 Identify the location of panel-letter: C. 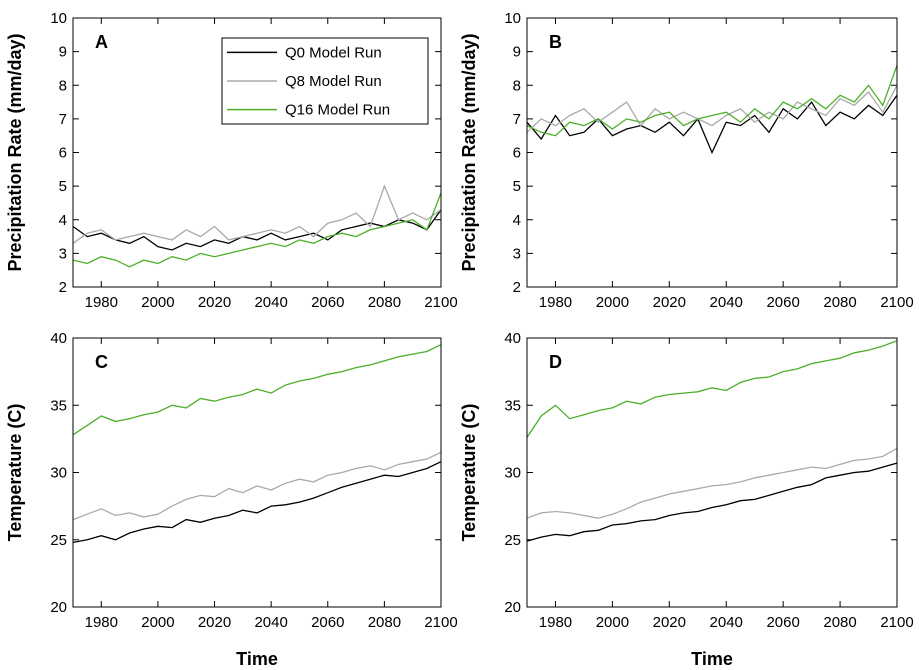
(101, 362).